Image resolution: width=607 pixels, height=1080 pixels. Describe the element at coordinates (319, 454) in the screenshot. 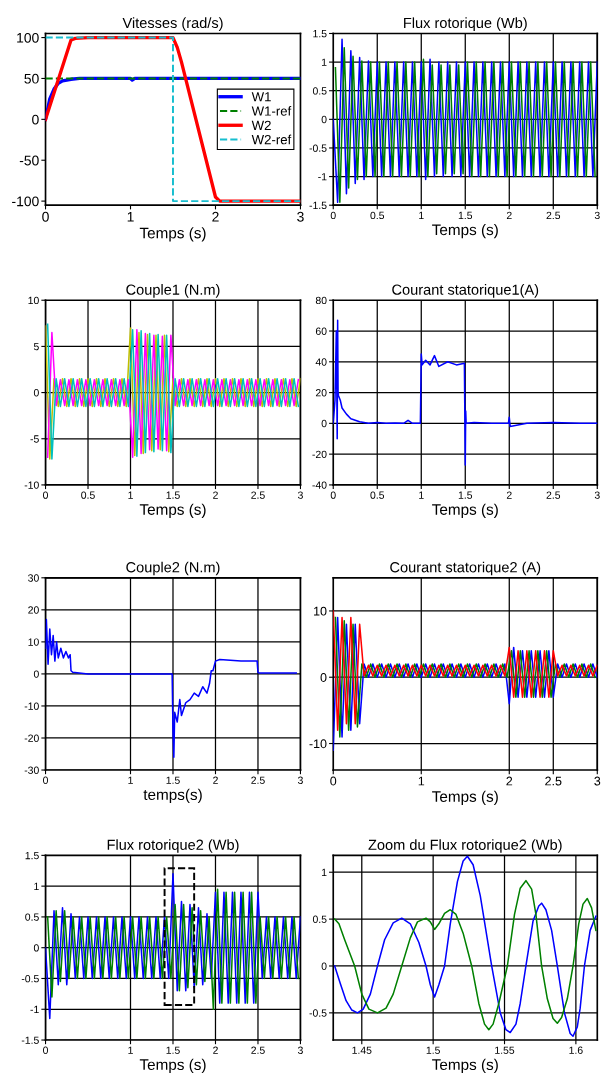

I see `y-tick-label: -20` at that location.